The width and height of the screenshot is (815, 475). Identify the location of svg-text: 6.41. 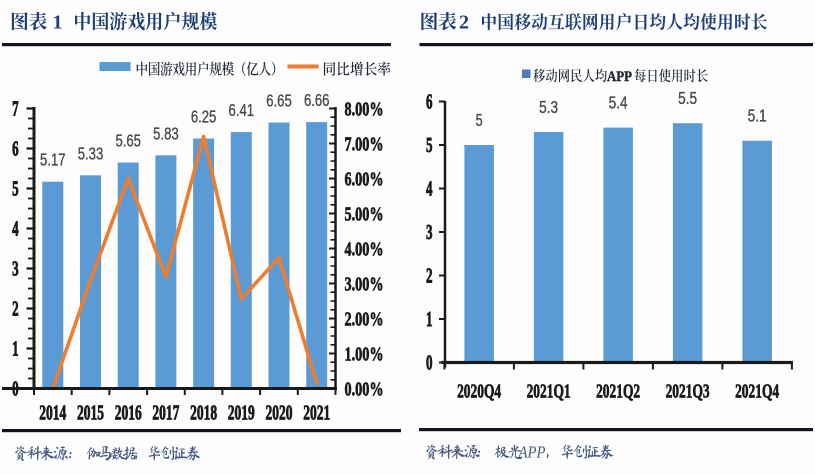
(242, 110).